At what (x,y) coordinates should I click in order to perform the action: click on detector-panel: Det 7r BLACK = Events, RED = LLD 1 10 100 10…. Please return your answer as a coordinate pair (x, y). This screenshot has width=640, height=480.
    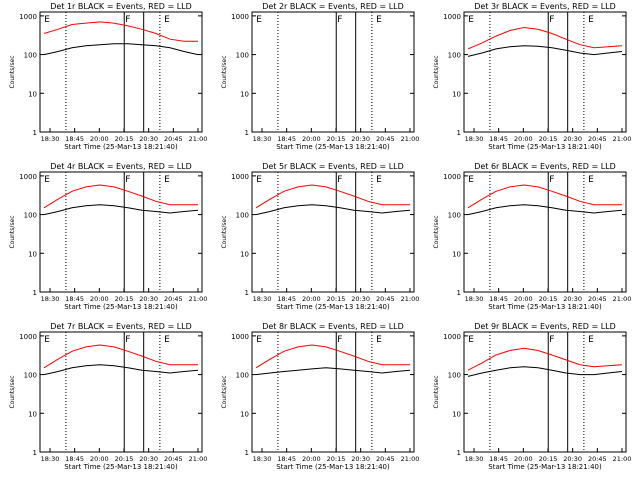
    Looking at the image, I should click on (108, 396).